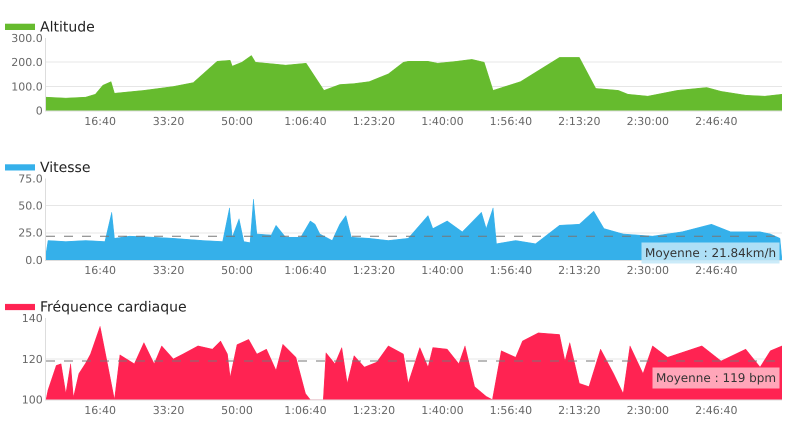  Describe the element at coordinates (716, 378) in the screenshot. I see `ref-line-label: Moyenne : 119 bpm` at that location.